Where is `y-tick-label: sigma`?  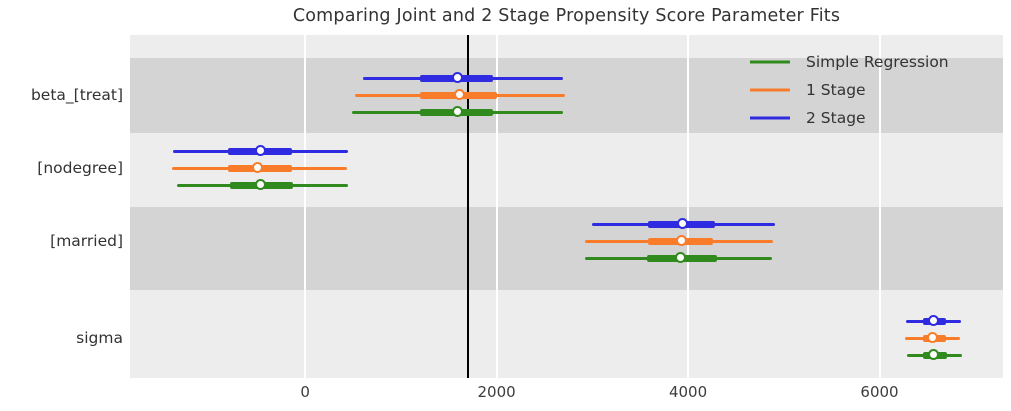
y-tick-label: sigma is located at coordinates (99, 338).